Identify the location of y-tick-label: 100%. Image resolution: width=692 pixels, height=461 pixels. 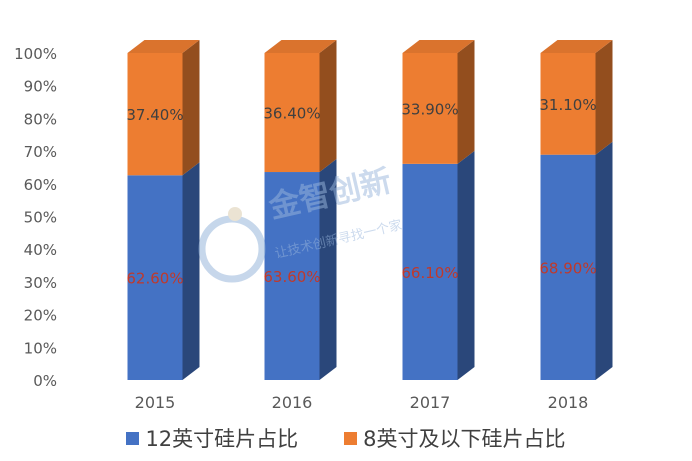
(35, 54).